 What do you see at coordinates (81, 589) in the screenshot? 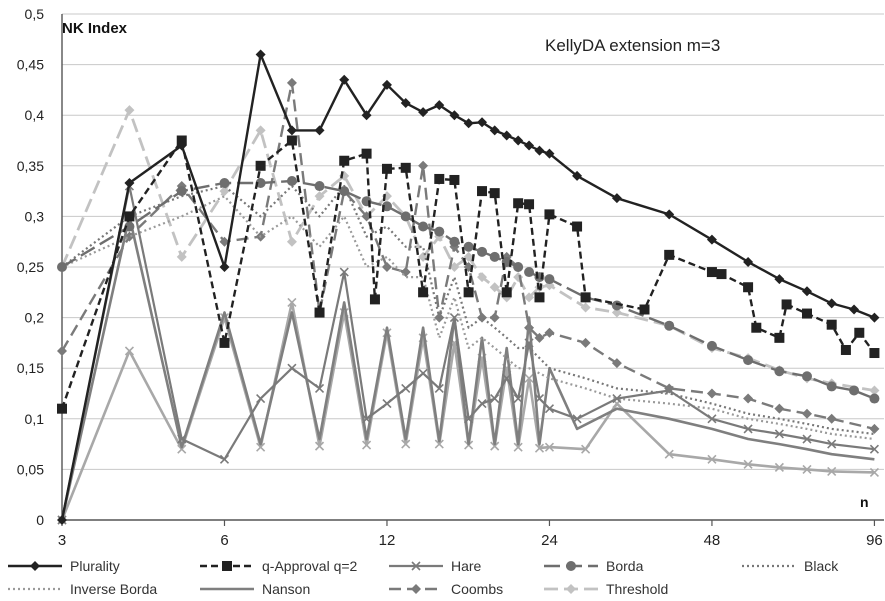
I see `legend-item-inverse-borda: Inverse Borda` at bounding box center [81, 589].